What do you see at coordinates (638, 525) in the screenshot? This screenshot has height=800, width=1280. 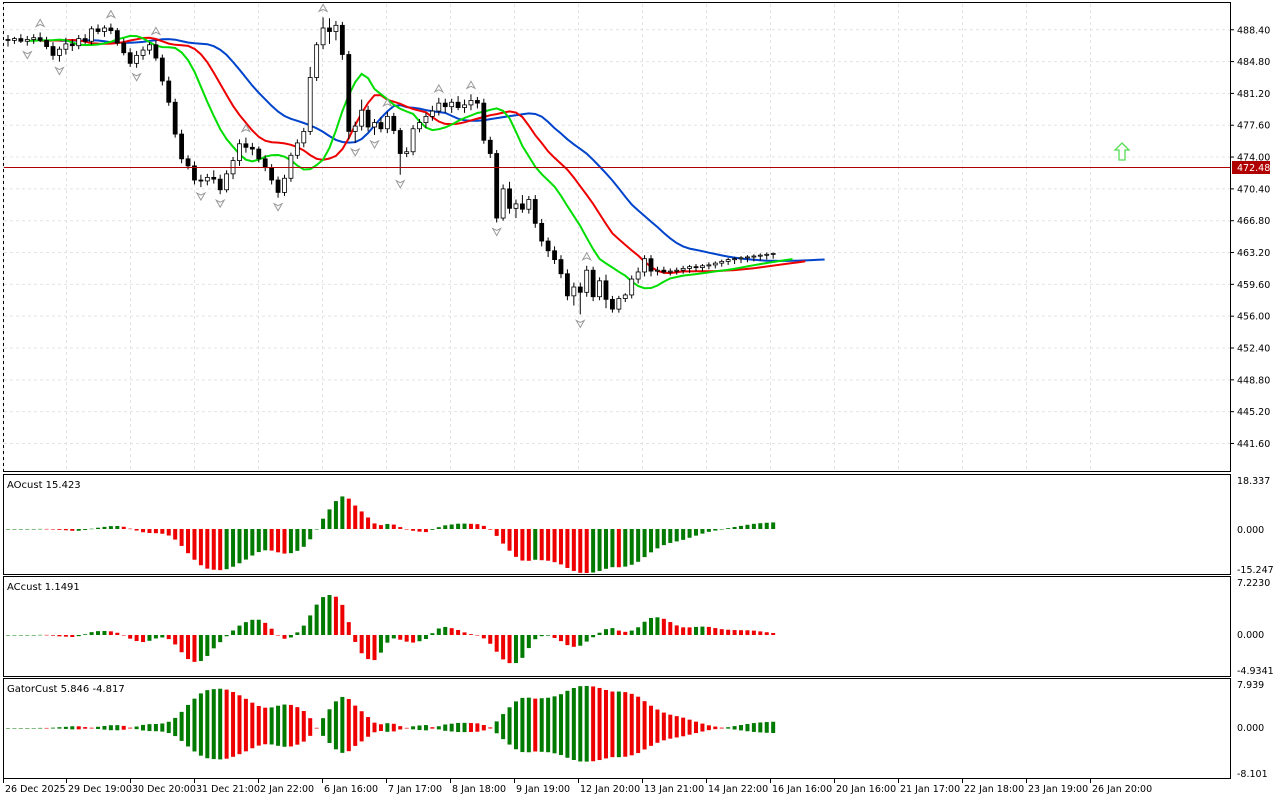 I see `ao-panel: AOcust 15.423 18.337 0.000 -15.247` at bounding box center [638, 525].